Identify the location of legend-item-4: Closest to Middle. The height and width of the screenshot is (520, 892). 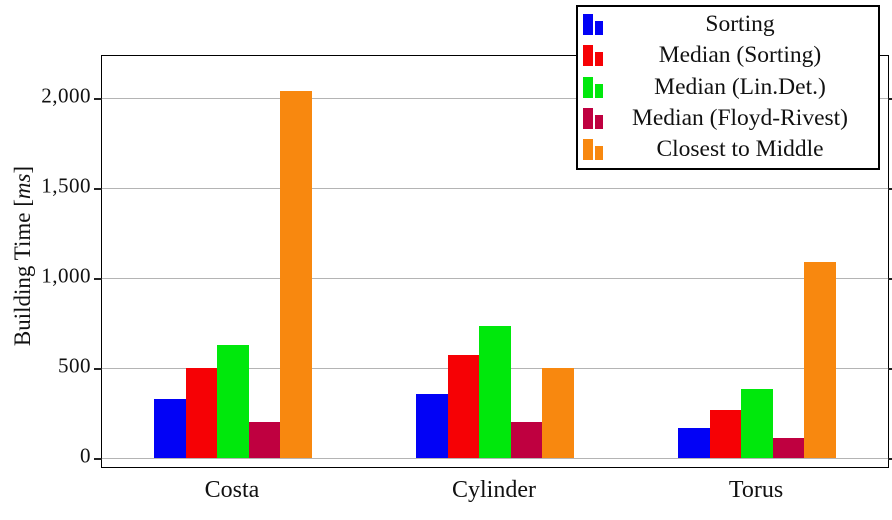
(728, 149).